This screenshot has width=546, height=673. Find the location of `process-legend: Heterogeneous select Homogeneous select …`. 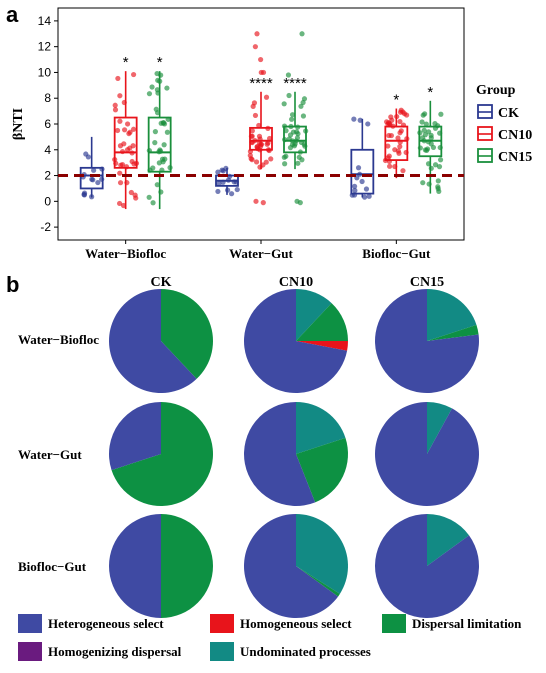

process-legend: Heterogeneous select Homogeneous select … is located at coordinates (275, 640).